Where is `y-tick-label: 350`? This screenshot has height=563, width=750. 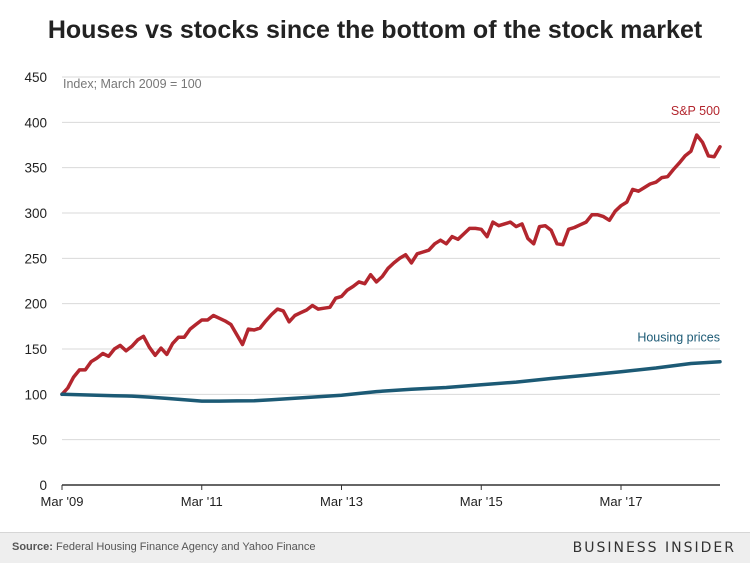 y-tick-label: 350 is located at coordinates (35, 168).